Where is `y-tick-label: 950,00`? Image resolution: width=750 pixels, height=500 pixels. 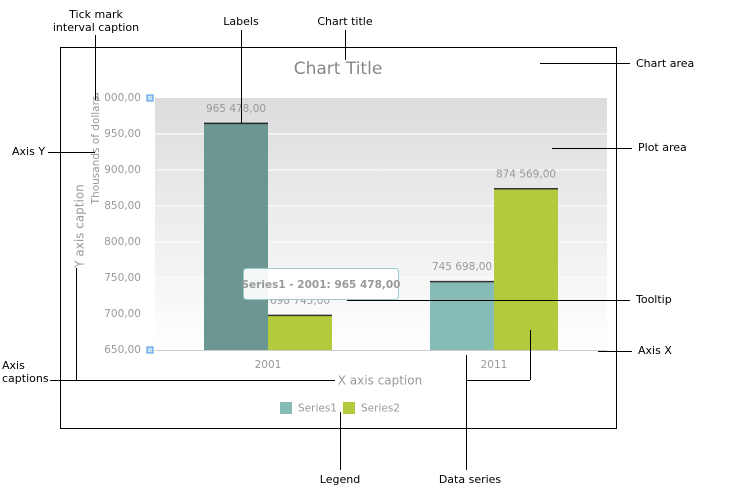
y-tick-label: 950,00 is located at coordinates (122, 134).